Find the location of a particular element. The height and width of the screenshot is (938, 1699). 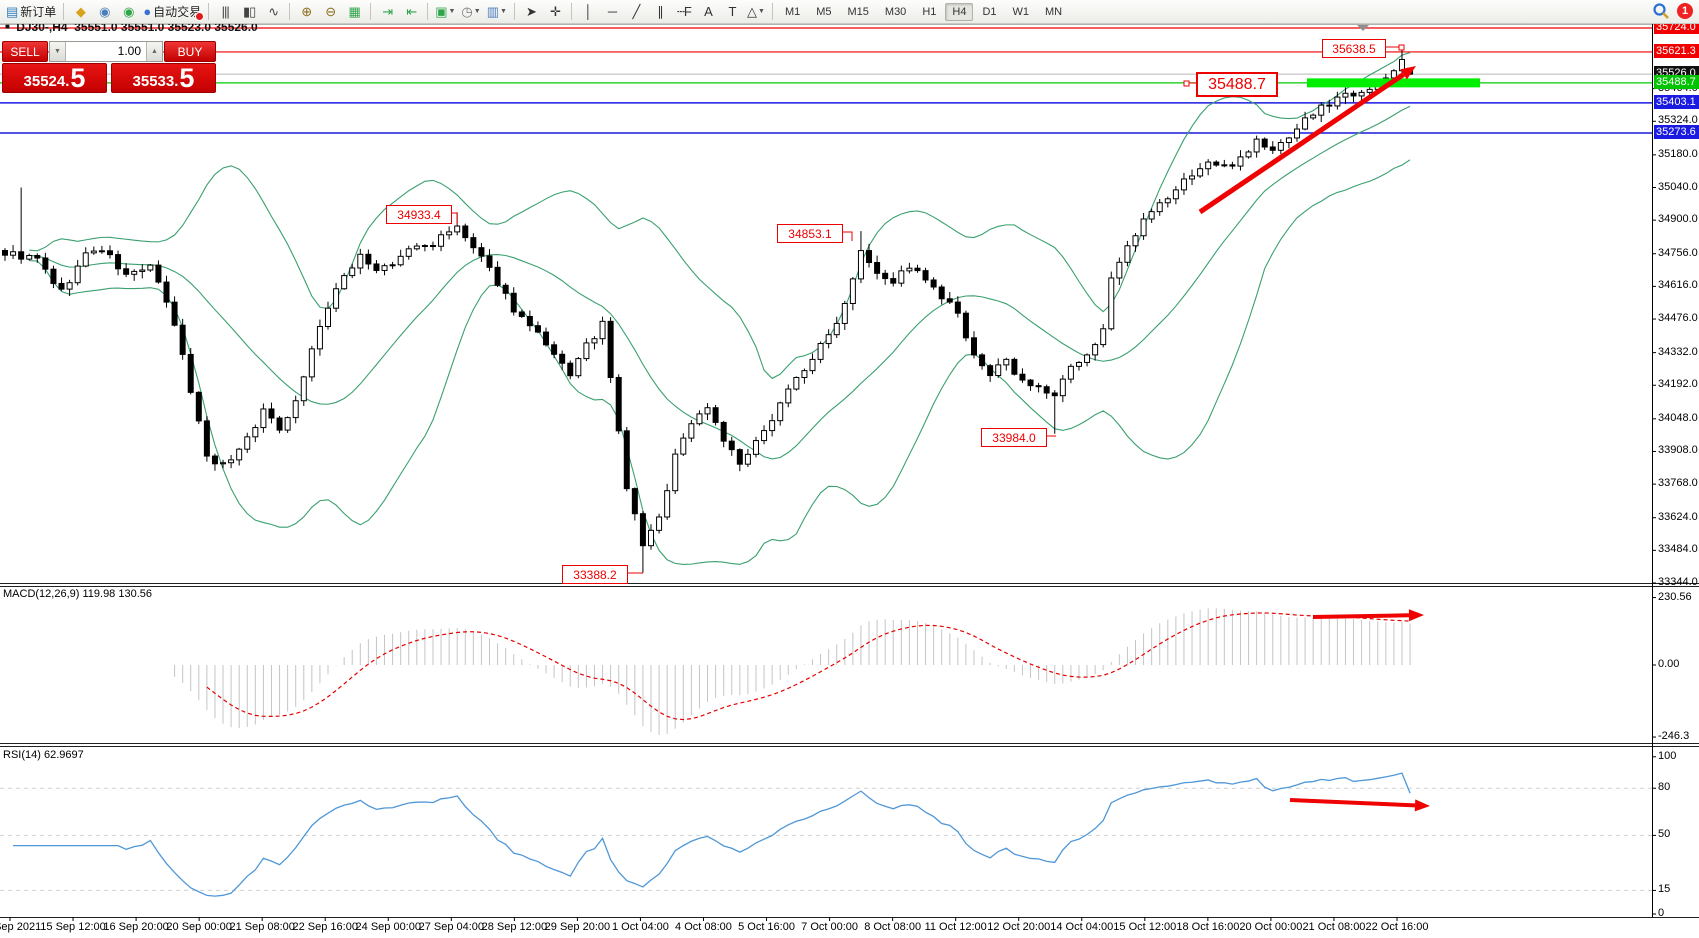

fibonacci-icon: ┄F is located at coordinates (684, 11).